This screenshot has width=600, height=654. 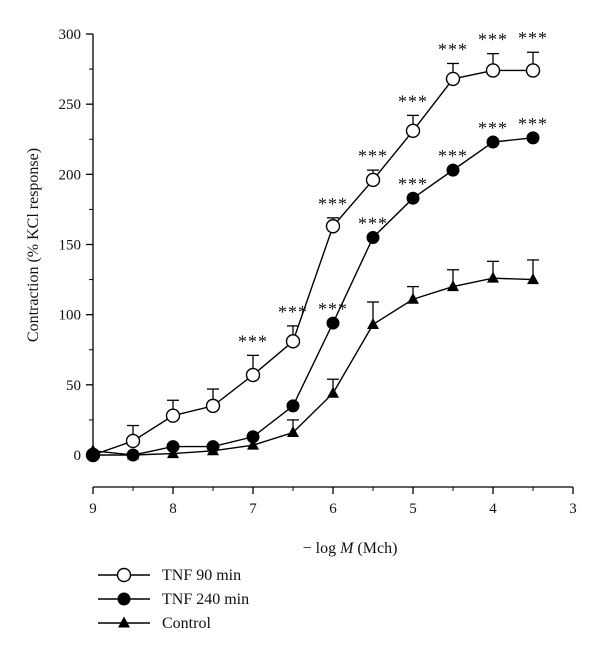 I want to click on x-tick-label: 3, so click(x=573, y=509).